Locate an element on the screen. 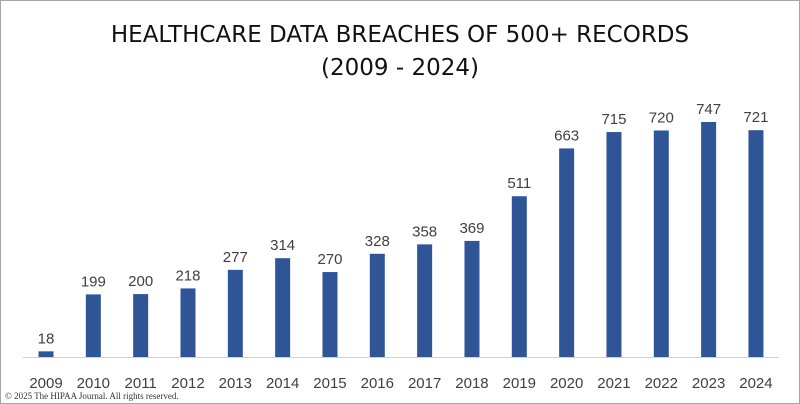 The height and width of the screenshot is (404, 800). chart-title-line1: HEALTHCARE DATA BREACHES OF 500+ RECORDS is located at coordinates (400, 35).